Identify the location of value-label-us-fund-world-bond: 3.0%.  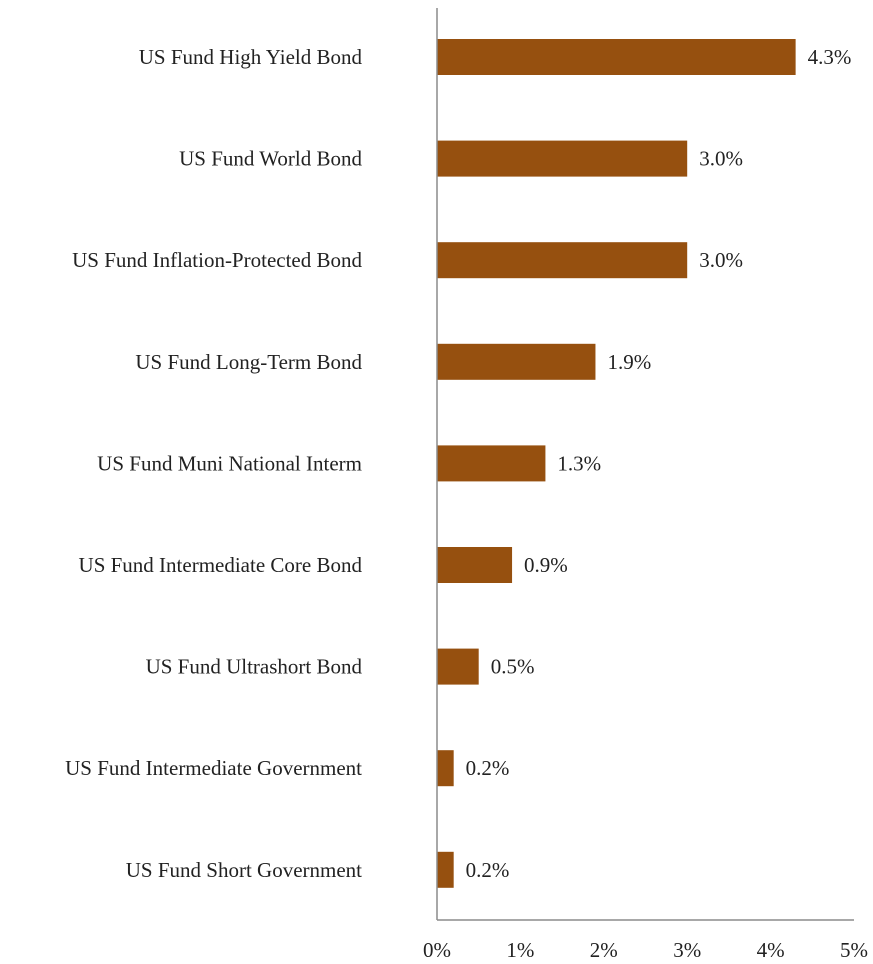
(721, 159).